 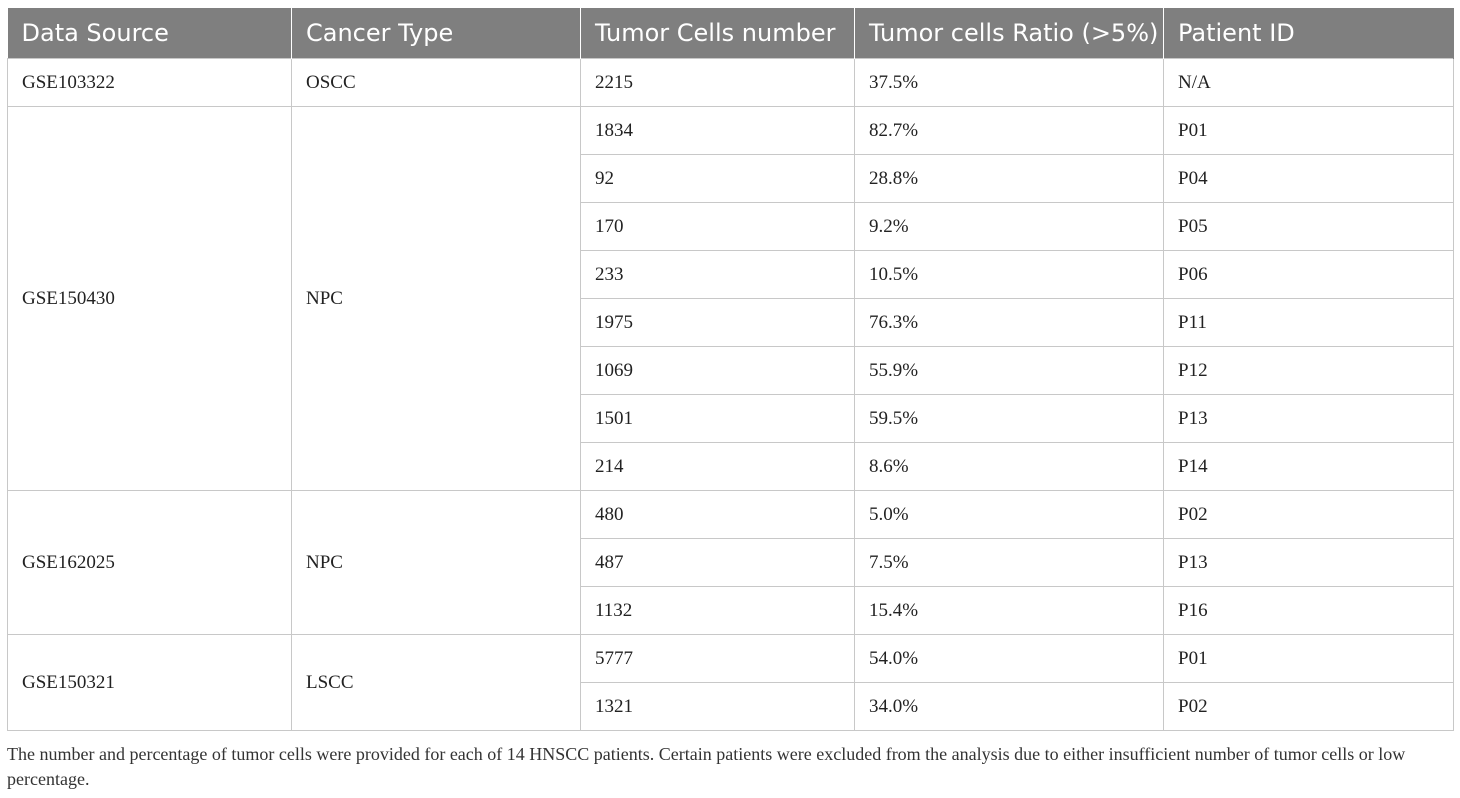 I want to click on tumor-cells-ratio-cell: 37.5%, so click(x=1009, y=82).